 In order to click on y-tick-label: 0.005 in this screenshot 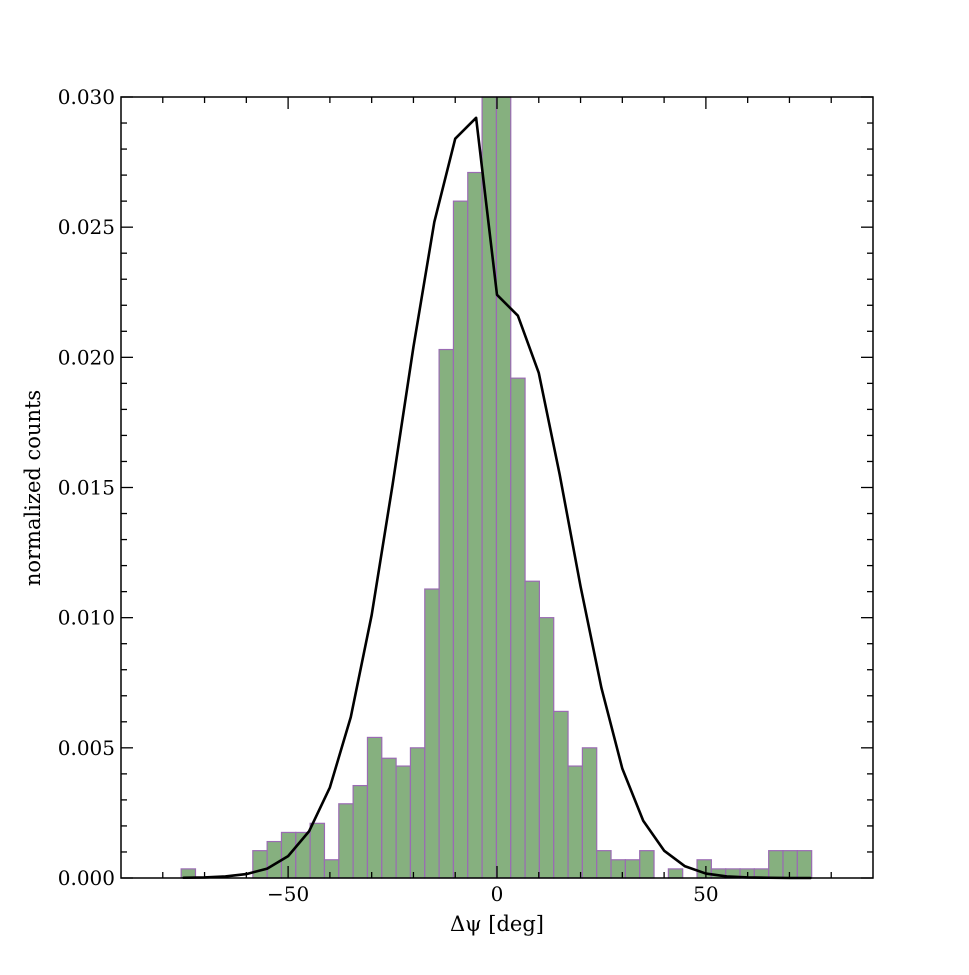, I will do `click(86, 748)`.